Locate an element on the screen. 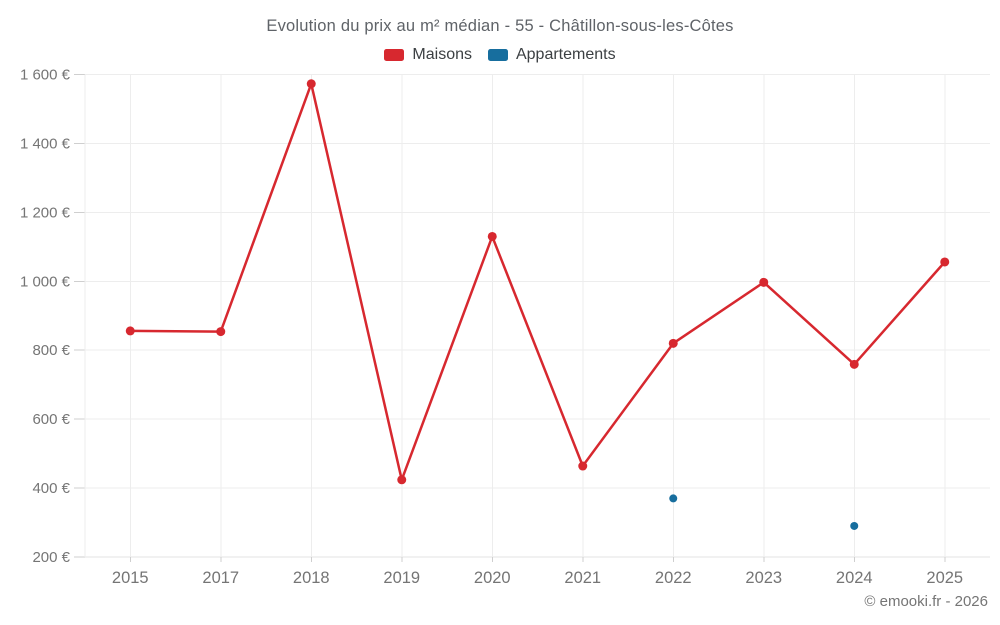 Image resolution: width=1000 pixels, height=625 pixels. y-axis-tick-label: 200 € is located at coordinates (51, 557).